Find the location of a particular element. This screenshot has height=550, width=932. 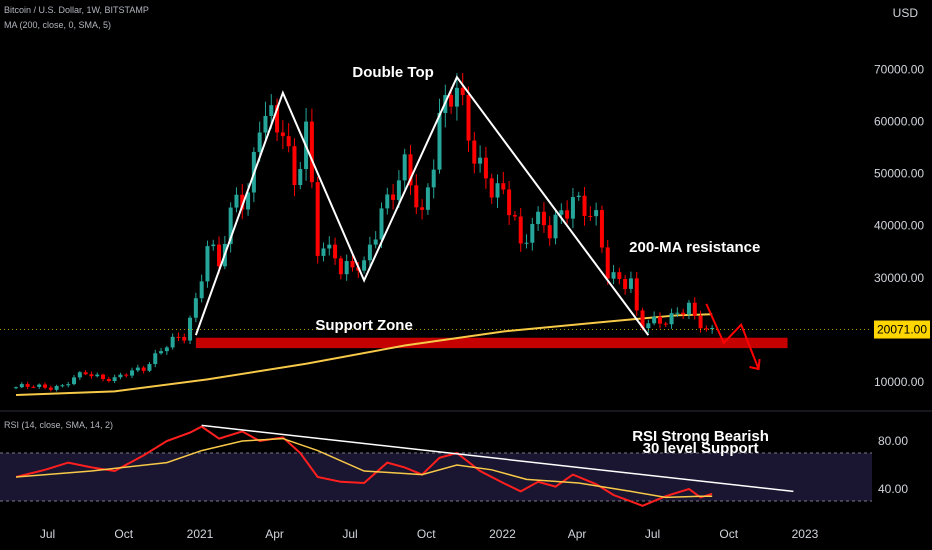

y-tick-label: 40000.00 is located at coordinates (899, 226).